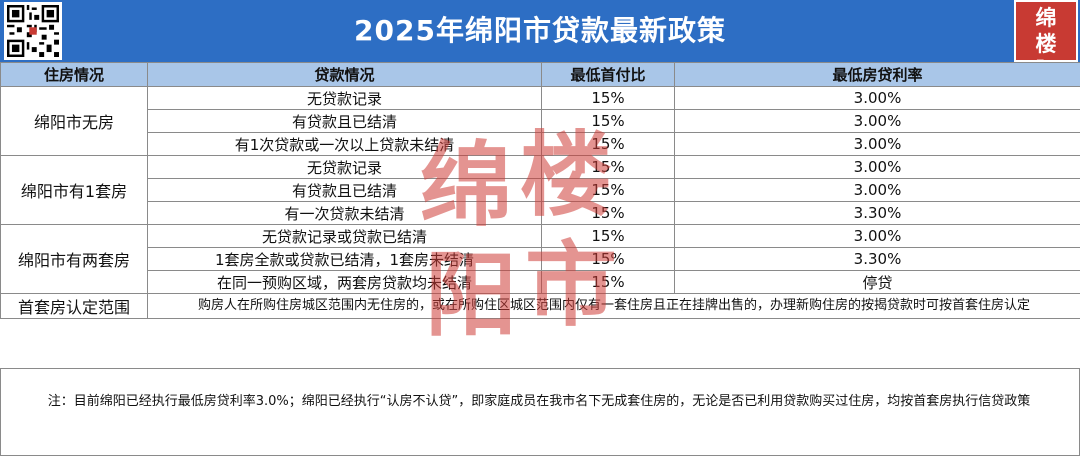 Image resolution: width=1080 pixels, height=456 pixels. Describe the element at coordinates (344, 74) in the screenshot. I see `header-loan: 贷款情况` at that location.